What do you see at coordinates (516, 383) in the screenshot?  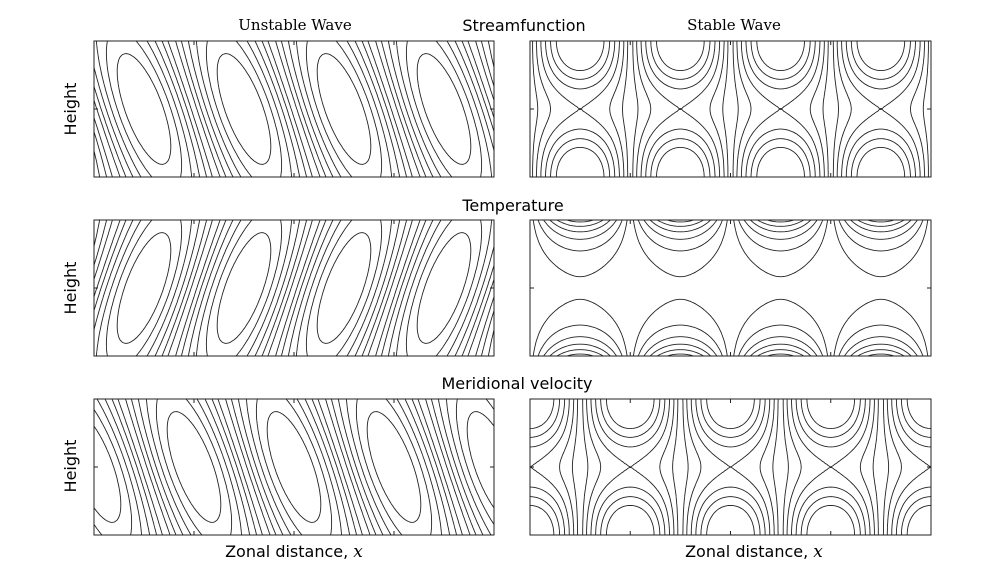 I see `row-title-meridional-velocity: Meridional velocity` at bounding box center [516, 383].